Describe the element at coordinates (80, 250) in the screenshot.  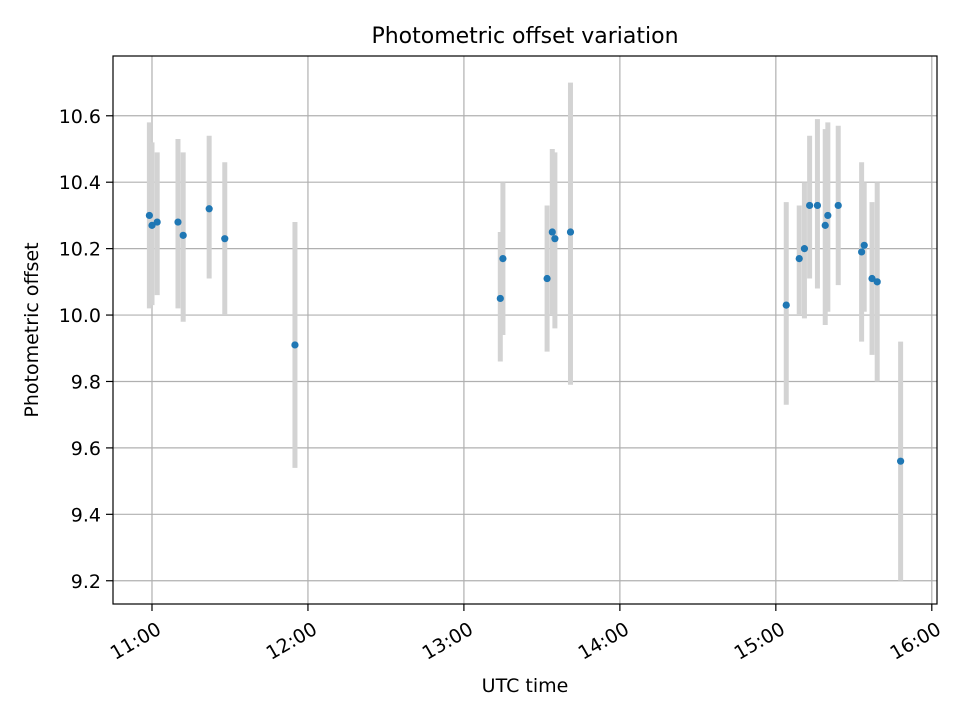
I see `y-tick-label: 10.2` at that location.